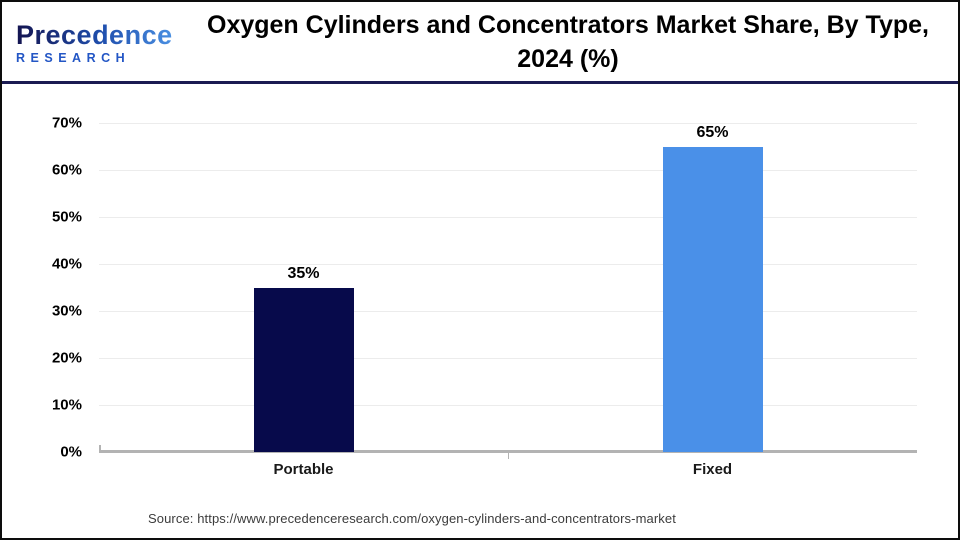 This screenshot has width=960, height=540. What do you see at coordinates (66, 170) in the screenshot?
I see `y-axis-tick-label: 60%` at bounding box center [66, 170].